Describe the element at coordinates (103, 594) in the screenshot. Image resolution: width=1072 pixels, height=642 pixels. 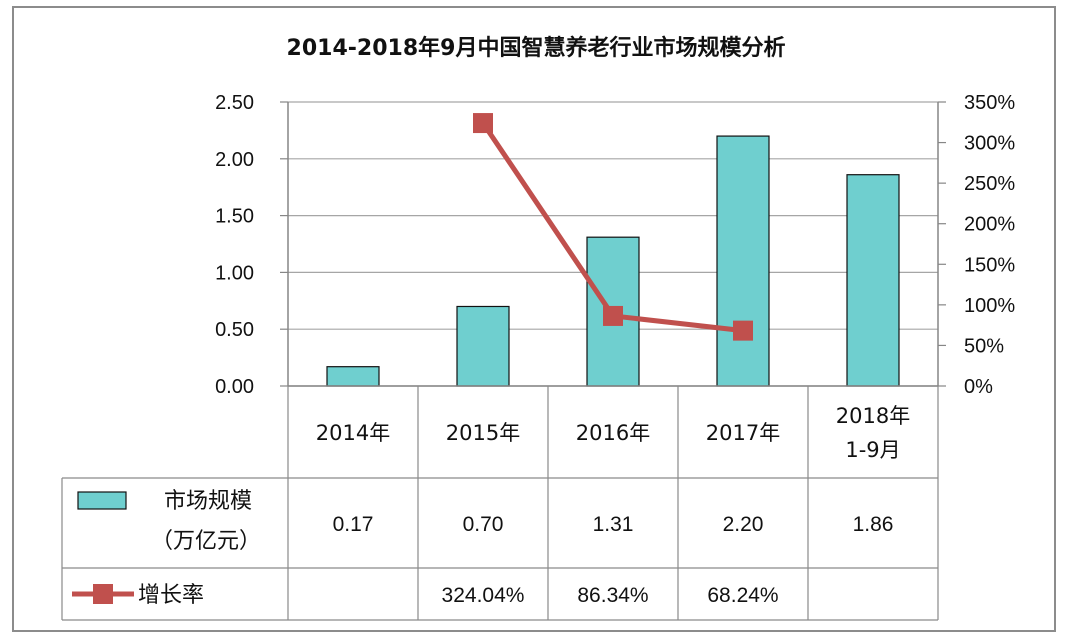
I see `legend-swatch-marker` at that location.